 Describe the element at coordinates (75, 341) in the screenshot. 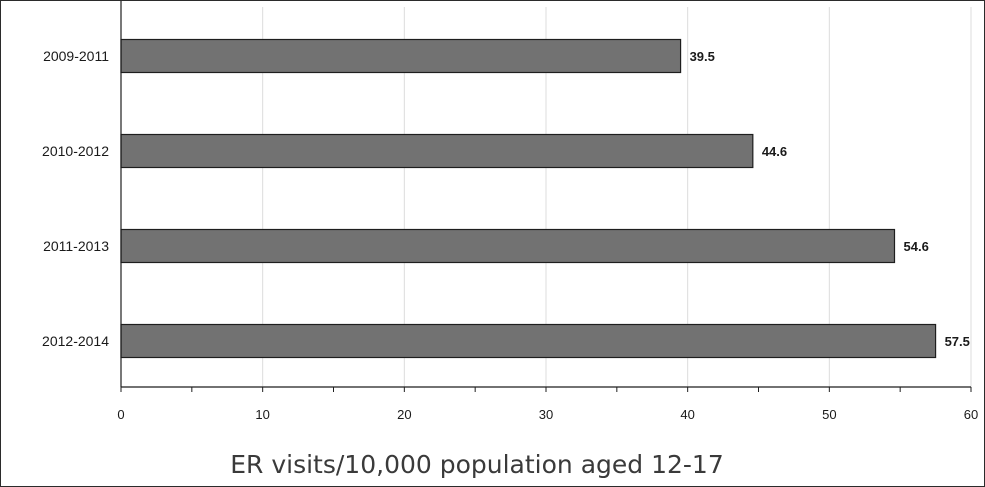

I see `category-label-2012-2014: 2012-2014` at that location.